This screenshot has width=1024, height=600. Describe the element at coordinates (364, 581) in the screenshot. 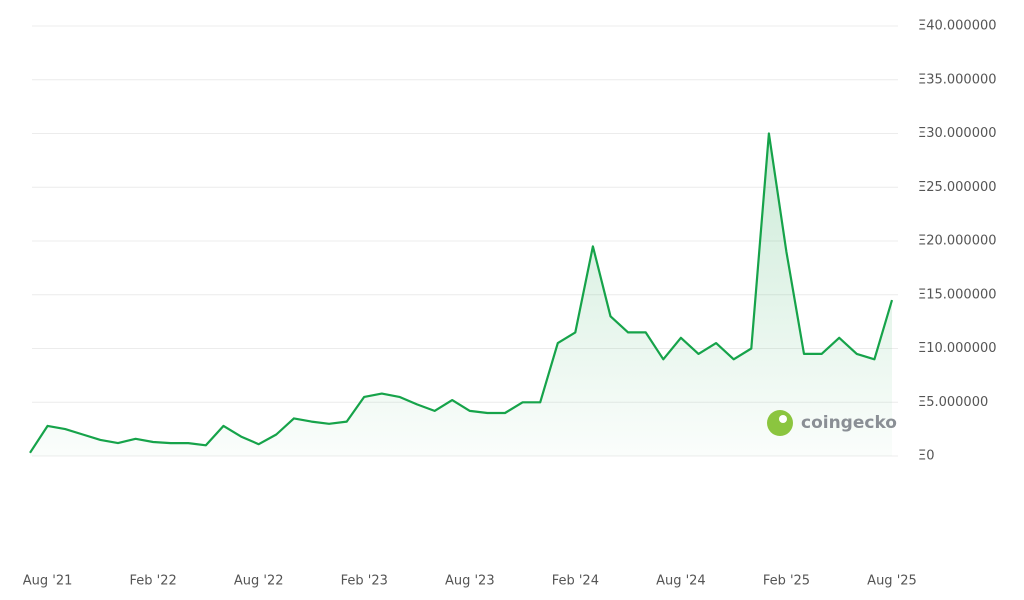

I see `x-tick-label: Feb '23` at that location.